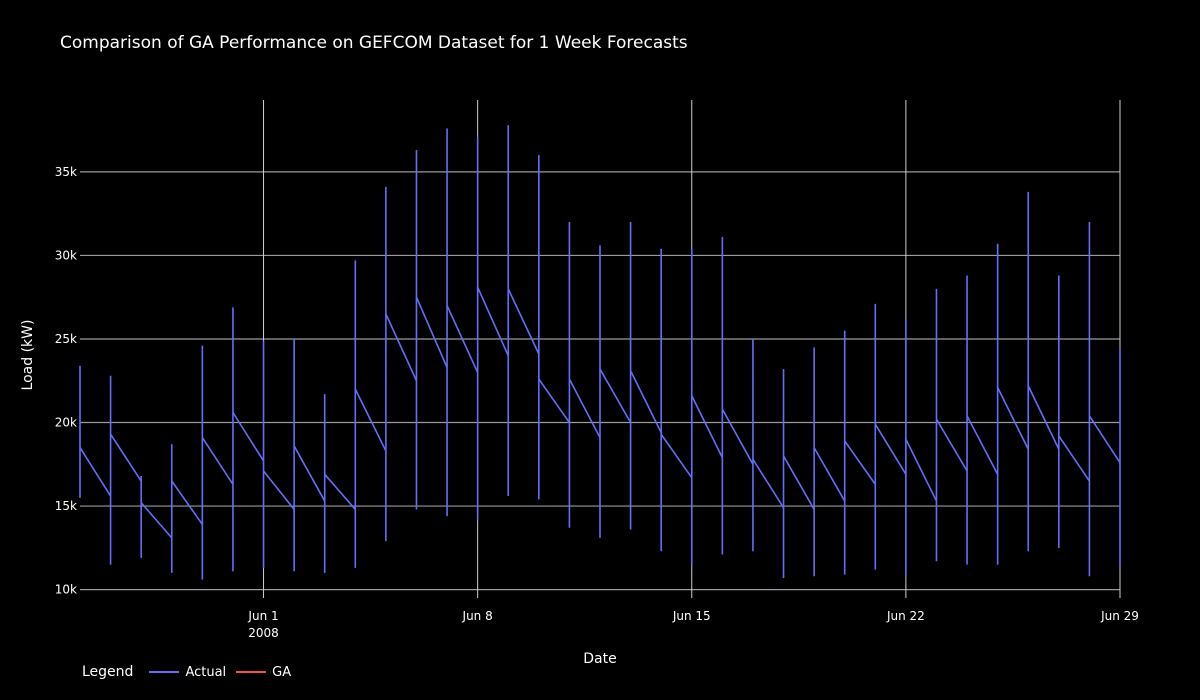 The image size is (1200, 700). Describe the element at coordinates (251, 672) in the screenshot. I see `legend-swatch-ga` at that location.